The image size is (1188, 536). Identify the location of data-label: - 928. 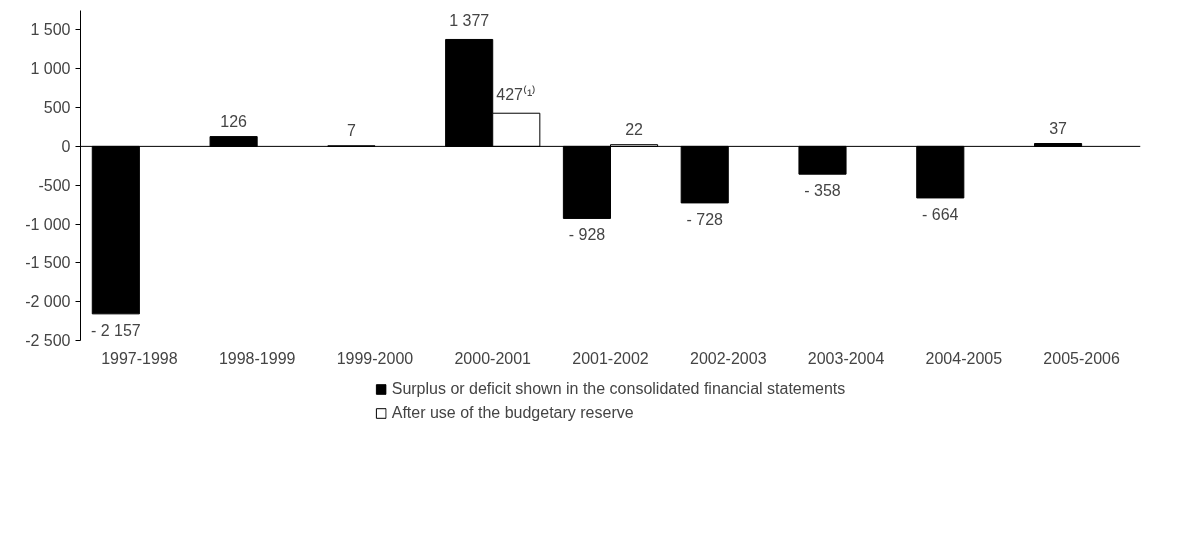
(587, 235).